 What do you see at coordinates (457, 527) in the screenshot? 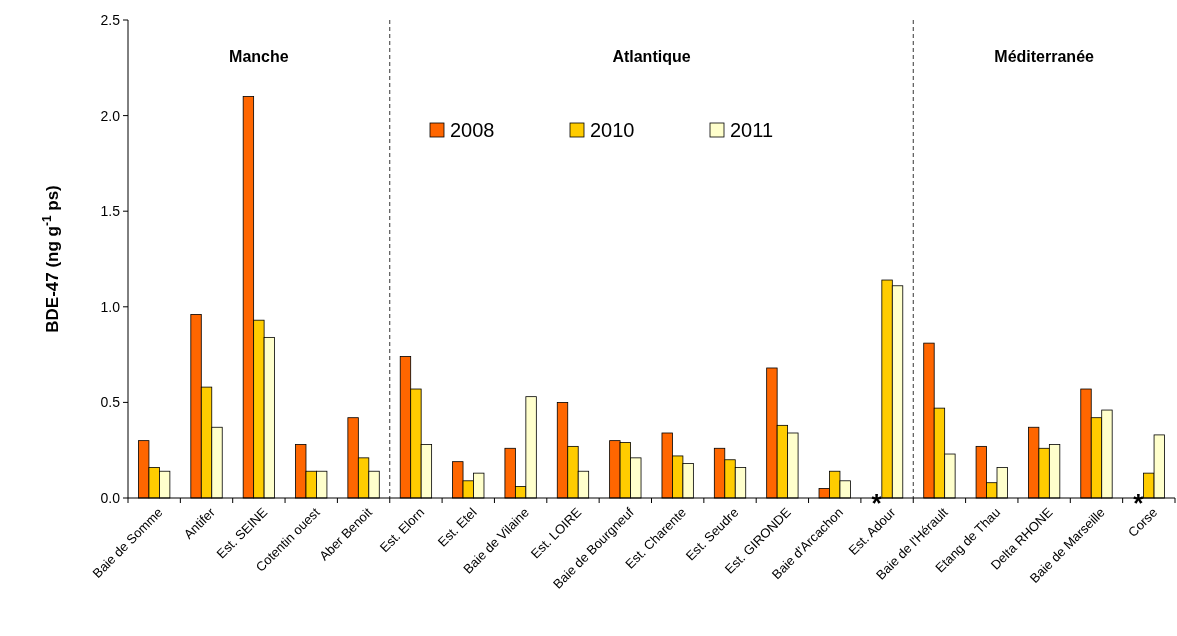
I see `x-tick-label: Est. Etel` at bounding box center [457, 527].